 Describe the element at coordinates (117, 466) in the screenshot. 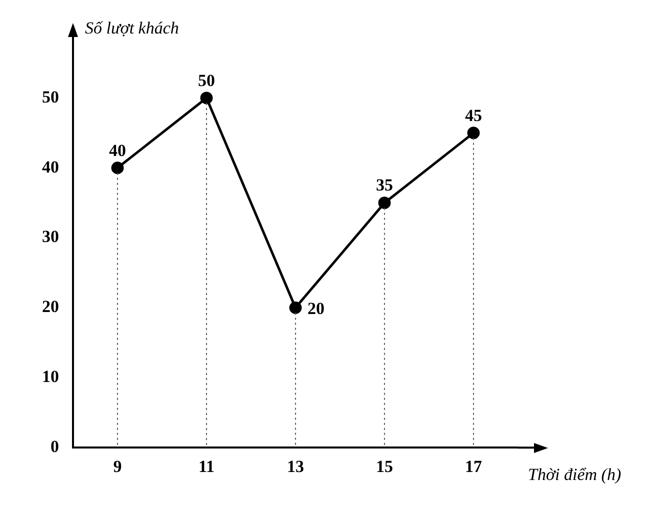

I see `x-tick-label: 9` at that location.